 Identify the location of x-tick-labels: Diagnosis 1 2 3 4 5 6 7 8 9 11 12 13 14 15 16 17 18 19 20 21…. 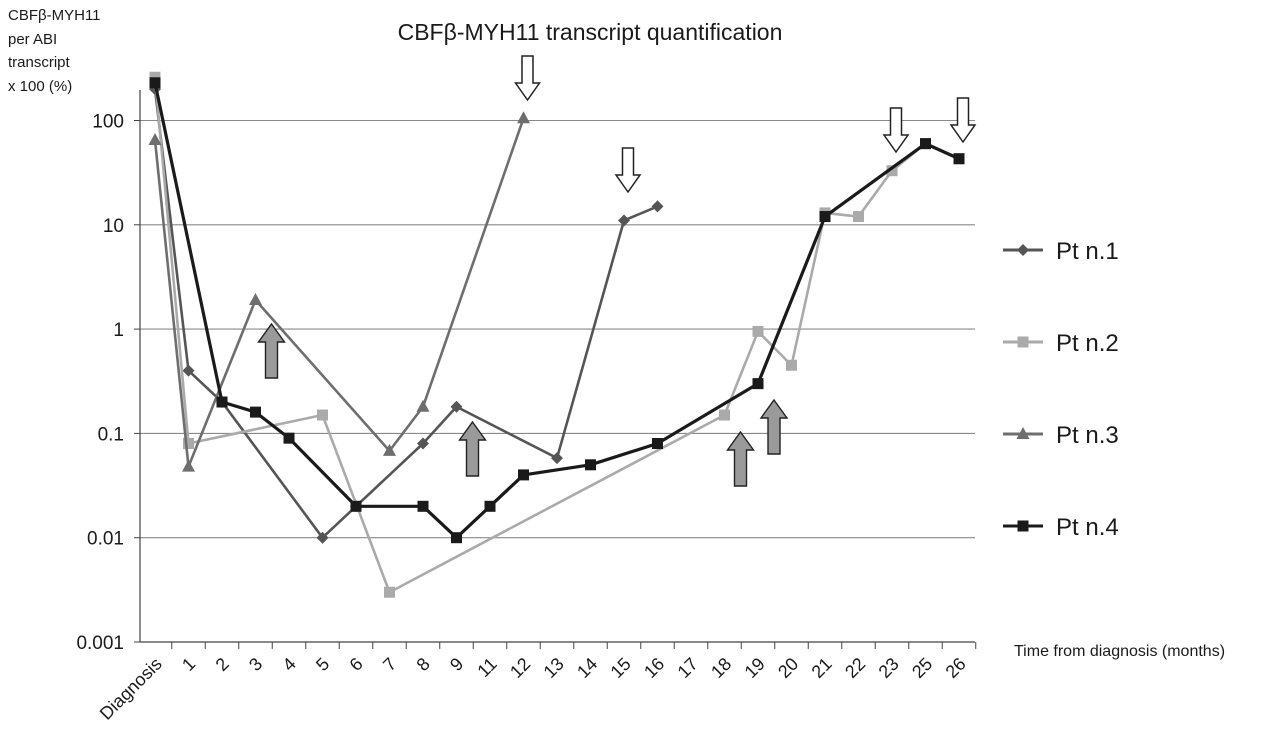
(536, 683).